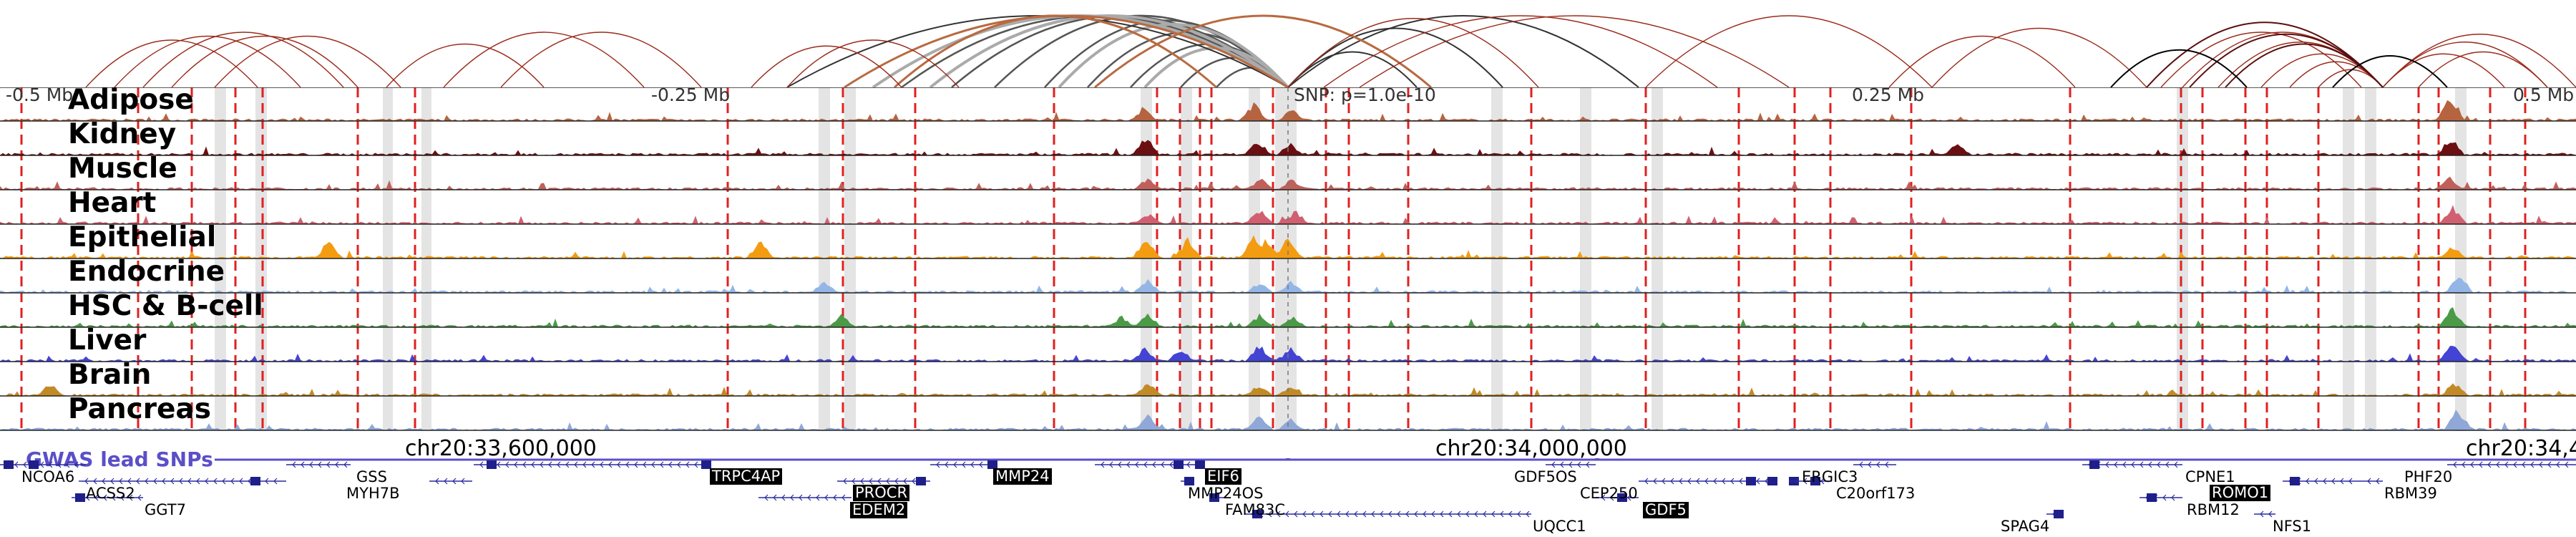  Describe the element at coordinates (691, 94) in the screenshot. I see `ruler-tick-label: -0.25 Mb` at that location.